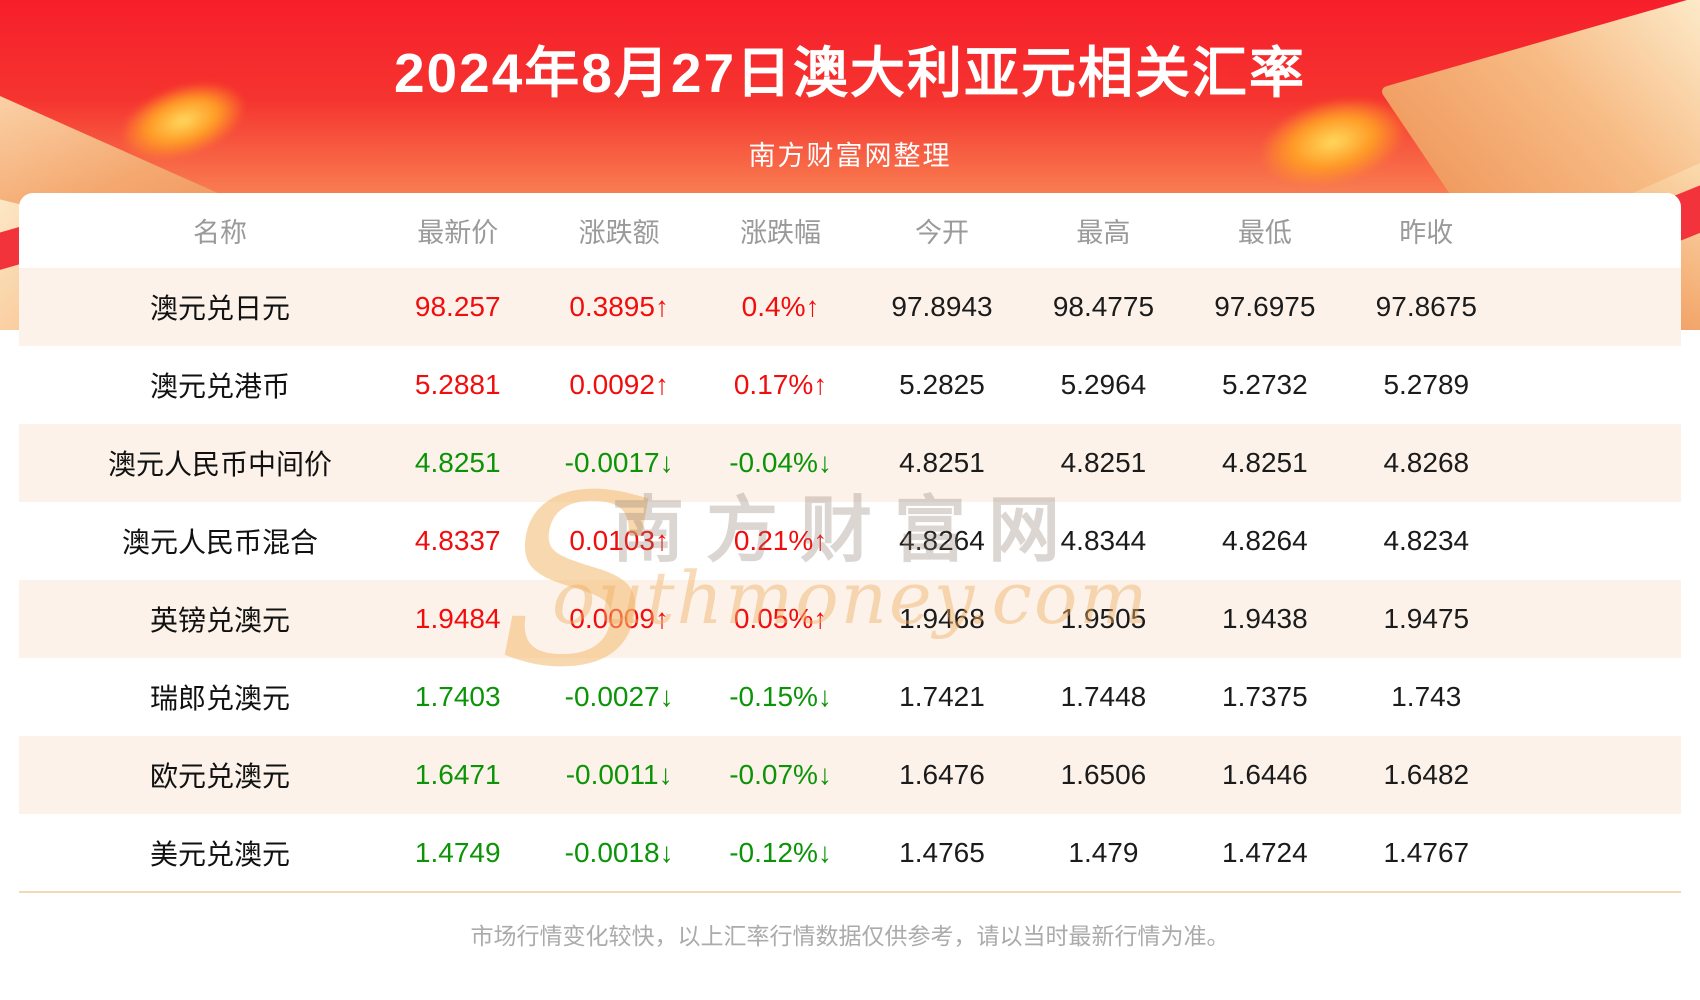 Image resolution: width=1700 pixels, height=1000 pixels. Describe the element at coordinates (1426, 618) in the screenshot. I see `cell-prev-close: 1.9475` at that location.